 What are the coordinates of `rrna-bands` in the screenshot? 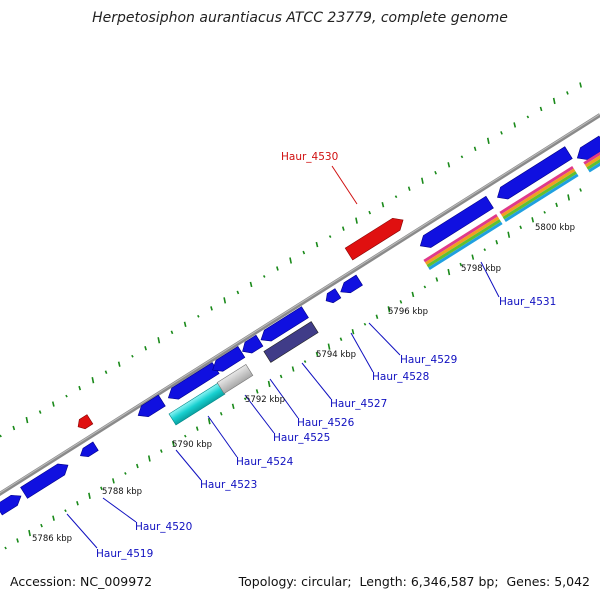 It's located at (539, 194).